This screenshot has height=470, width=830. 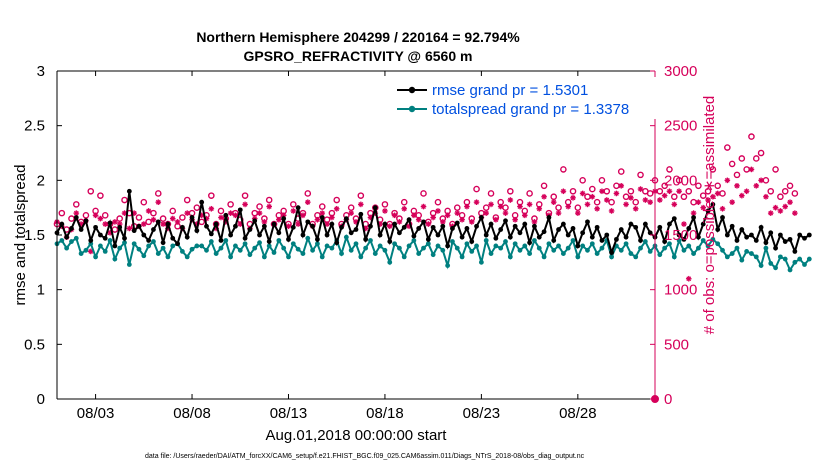 I want to click on y-right-tick-label: 1500, so click(x=680, y=235).